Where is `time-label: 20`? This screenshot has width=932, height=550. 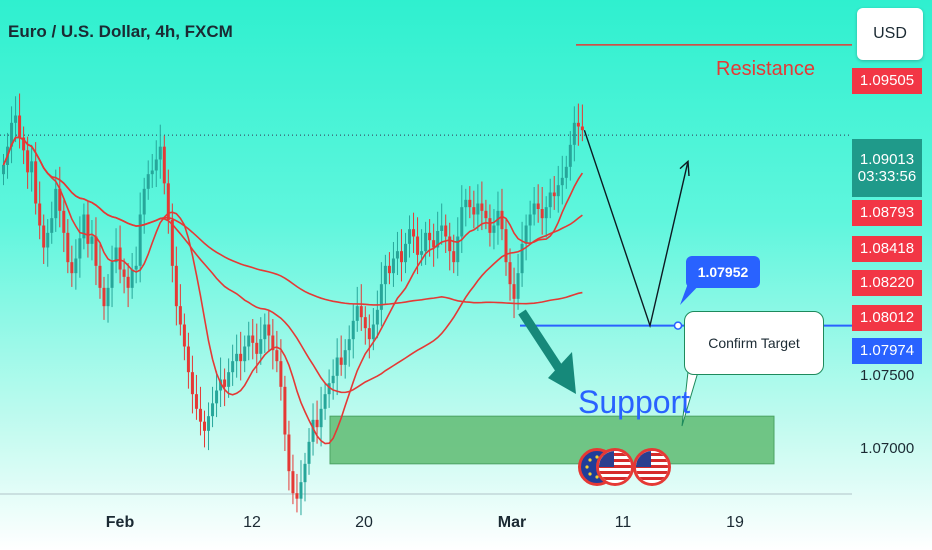
time-label: 20 is located at coordinates (364, 522).